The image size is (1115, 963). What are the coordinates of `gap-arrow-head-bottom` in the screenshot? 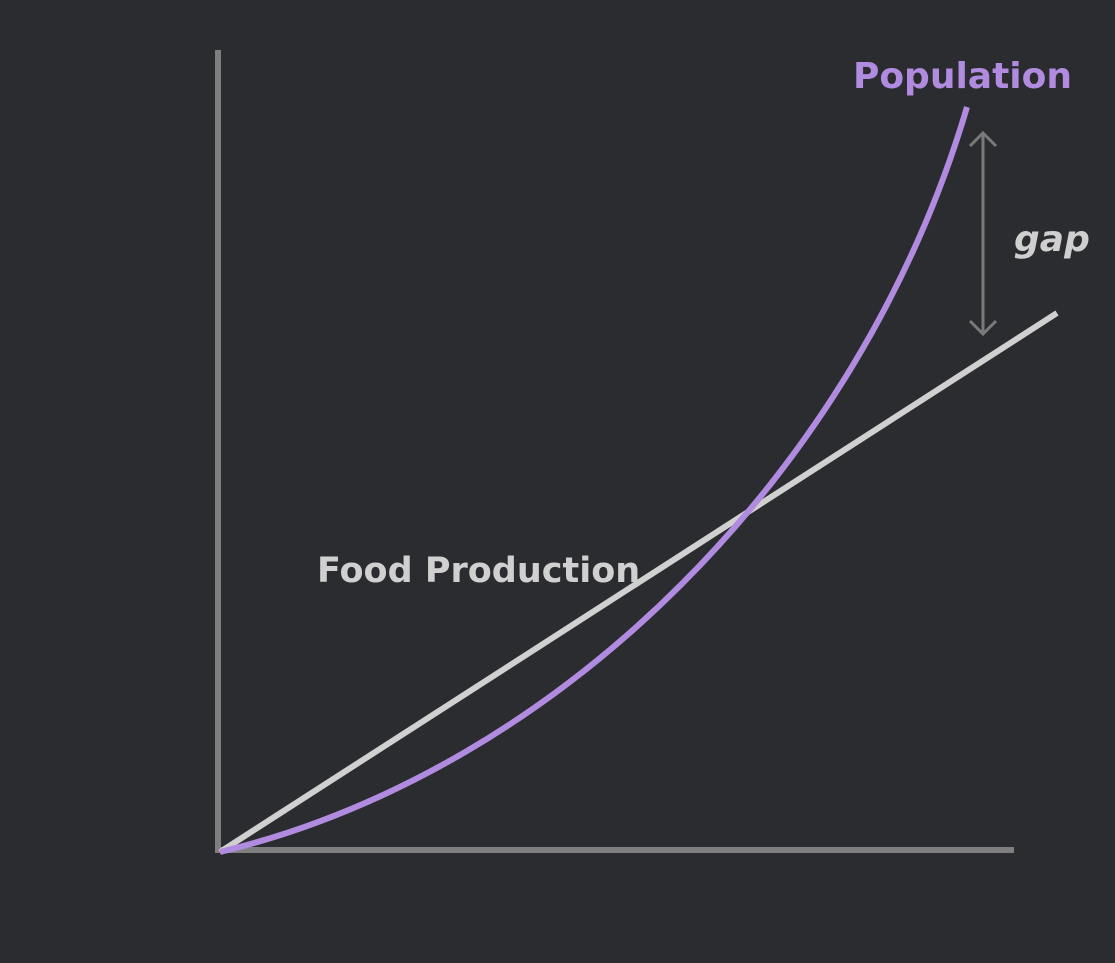 It's located at (983, 328).